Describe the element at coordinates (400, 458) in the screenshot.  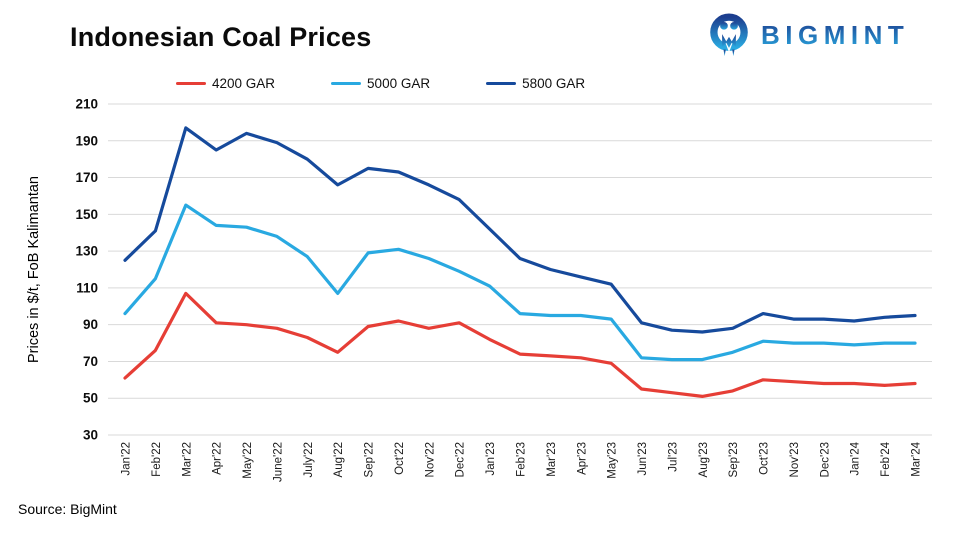
I see `x-tick-label: Oct'22` at that location.